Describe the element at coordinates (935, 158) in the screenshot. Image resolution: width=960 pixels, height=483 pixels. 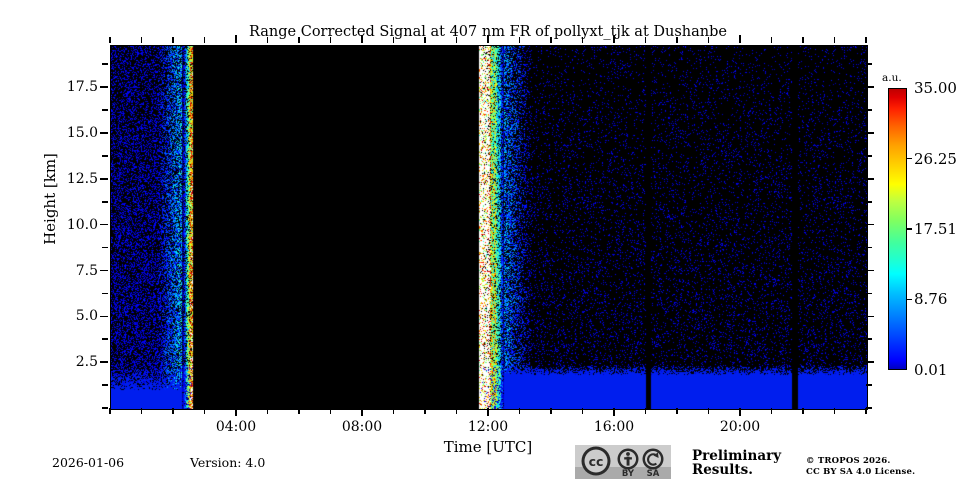
I see `colorbar-tick-label: 26.25` at that location.